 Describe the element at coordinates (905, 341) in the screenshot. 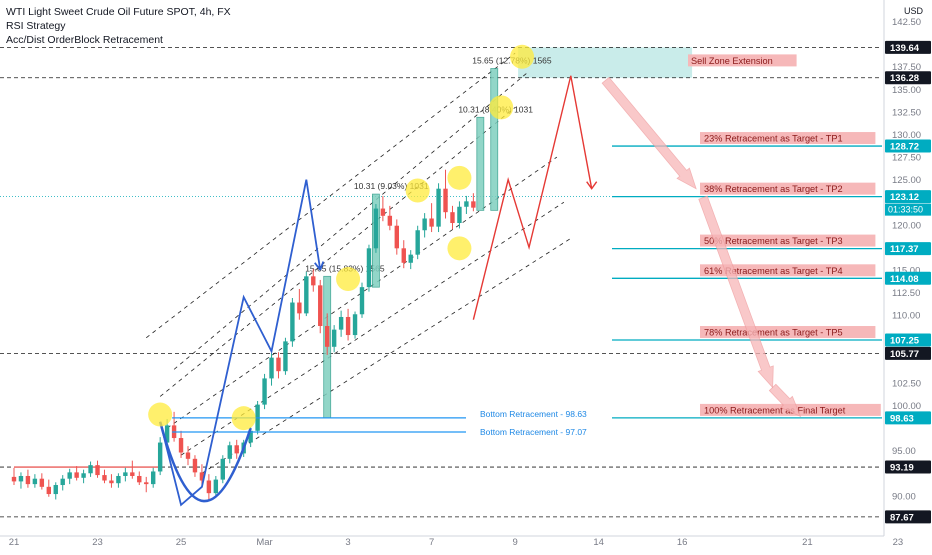

I see `retracement-price-tag: 107.25` at that location.